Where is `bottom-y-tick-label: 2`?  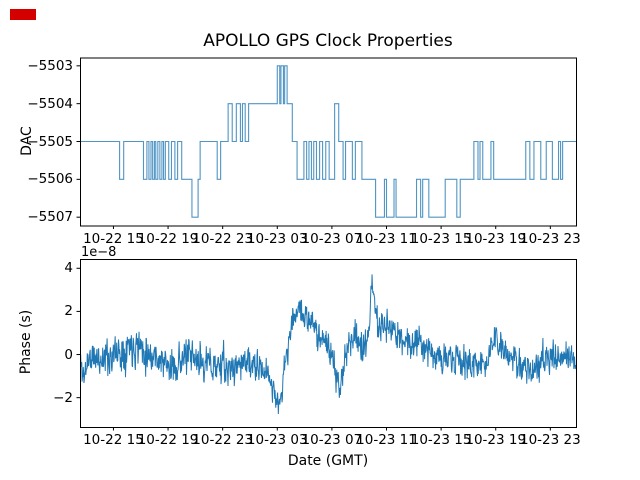 bottom-y-tick-label: 2 is located at coordinates (68, 311).